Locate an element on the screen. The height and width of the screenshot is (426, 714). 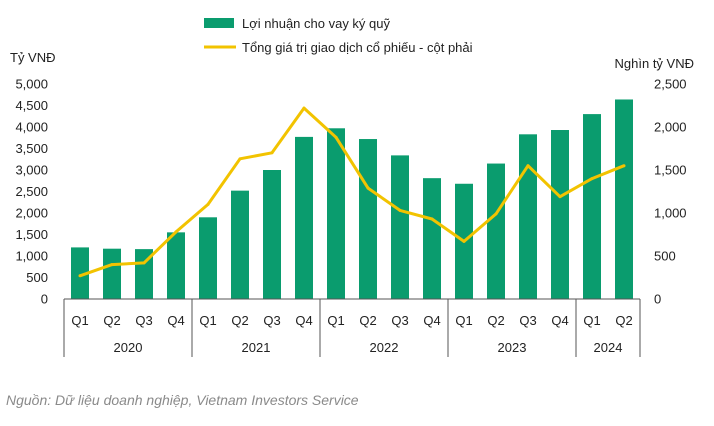
left-tick-label: 3,000 is located at coordinates (31, 170).